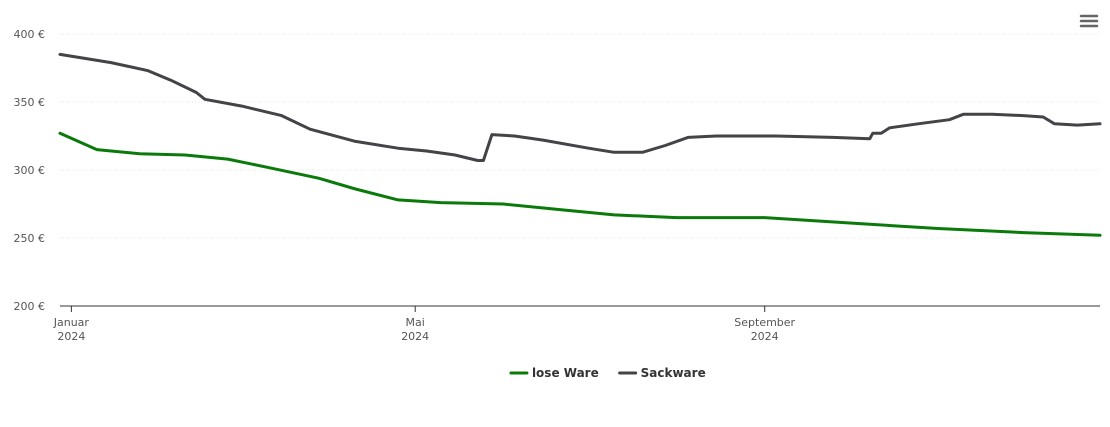  What do you see at coordinates (30, 306) in the screenshot?
I see `y-tick-label: 200 €` at bounding box center [30, 306].